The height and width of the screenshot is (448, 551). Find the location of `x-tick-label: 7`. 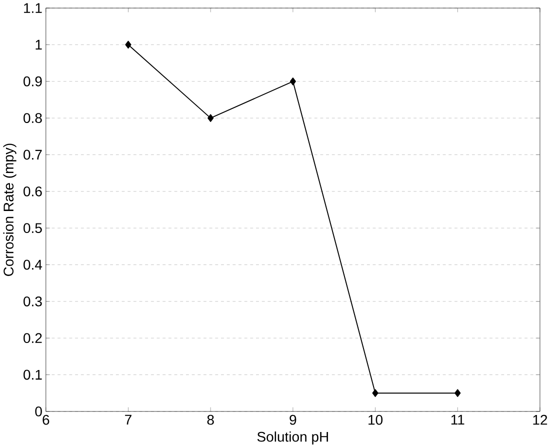

x-tick-label: 7 is located at coordinates (128, 419).